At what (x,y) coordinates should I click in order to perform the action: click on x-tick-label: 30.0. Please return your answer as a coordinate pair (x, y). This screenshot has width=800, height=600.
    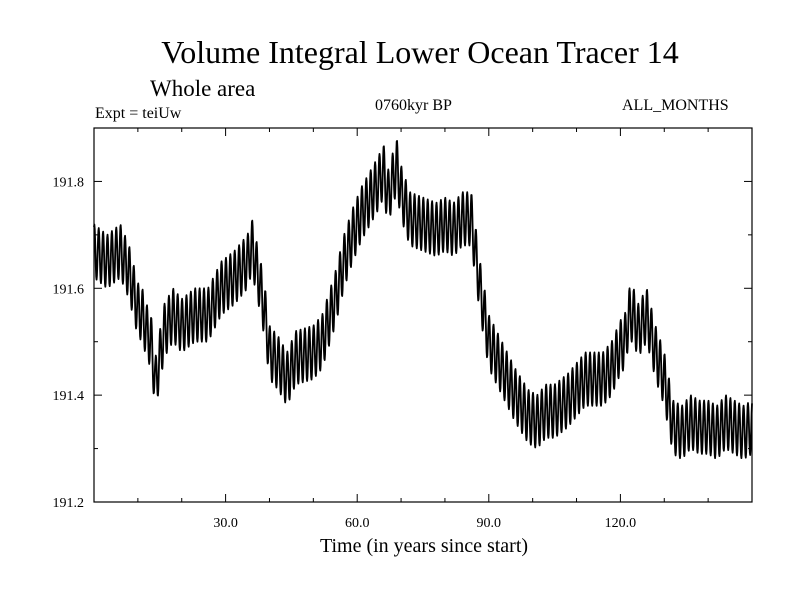
    Looking at the image, I should click on (225, 523).